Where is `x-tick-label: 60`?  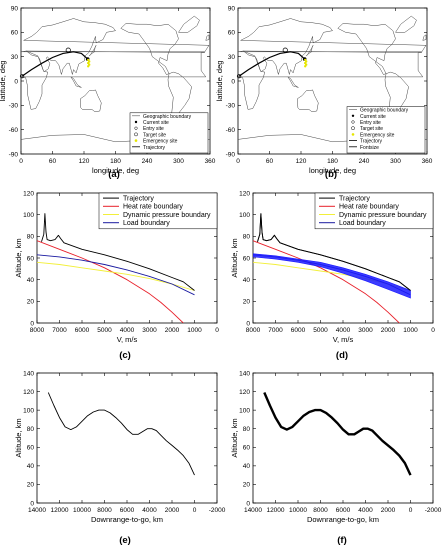
x-tick-label: 60 is located at coordinates (270, 161).